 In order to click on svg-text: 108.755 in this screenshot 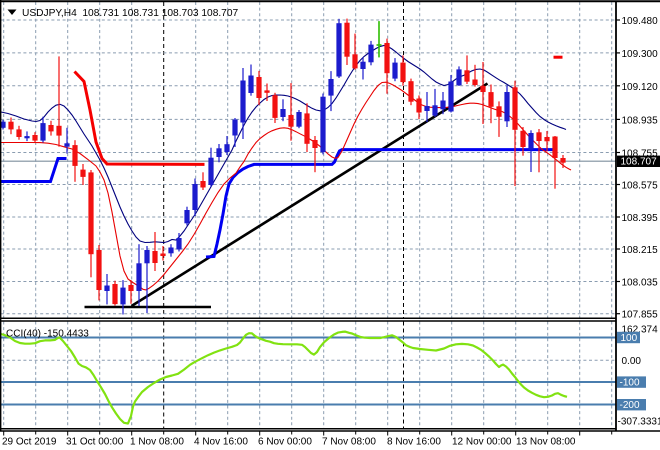, I will do `click(640, 154)`.